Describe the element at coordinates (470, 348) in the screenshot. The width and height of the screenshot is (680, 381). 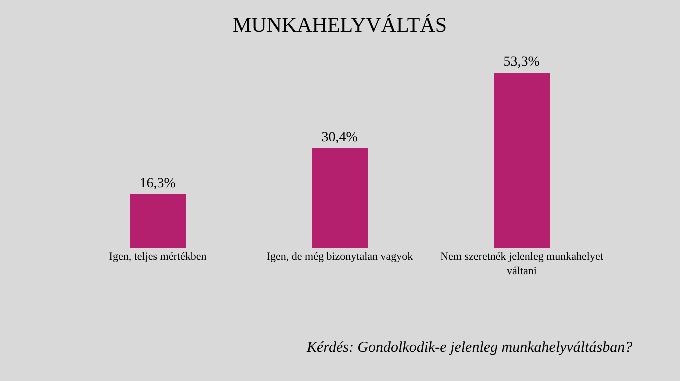
I see `text: Kérdés: Gondolkodik-e jelenleg munkahelyváltásban?` at that location.